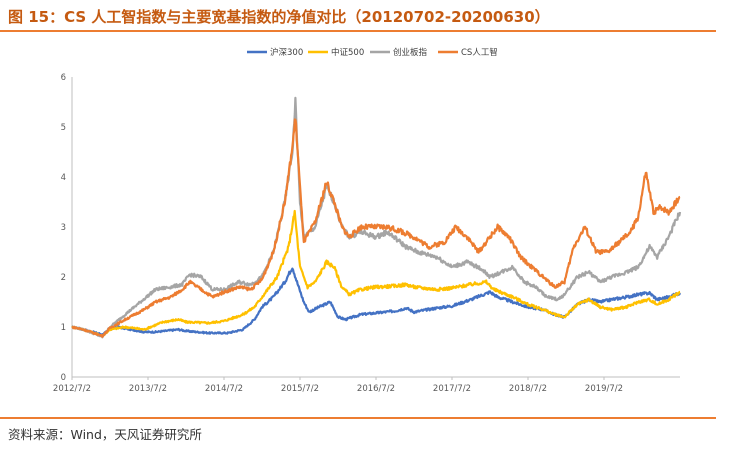 This screenshot has height=449, width=732. I want to click on legend-label: 中证500, so click(347, 52).